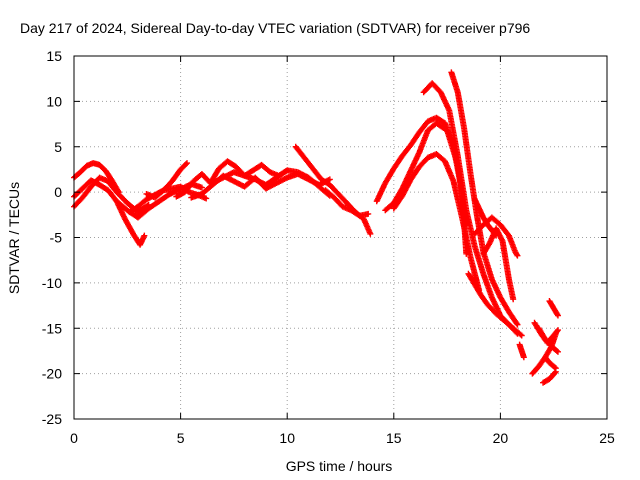  Describe the element at coordinates (394, 438) in the screenshot. I see `x-tick-label: 15` at that location.